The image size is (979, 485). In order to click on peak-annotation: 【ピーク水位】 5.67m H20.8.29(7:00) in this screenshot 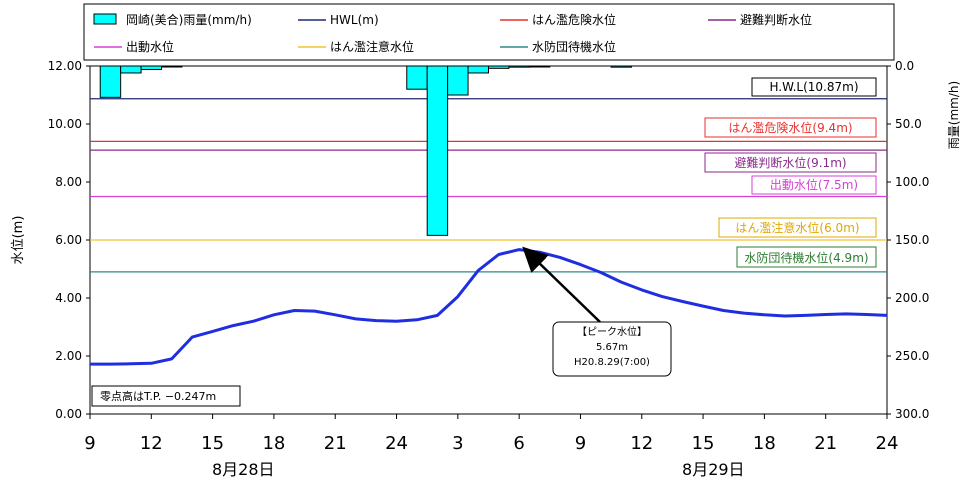, I will do `click(597, 311)`.